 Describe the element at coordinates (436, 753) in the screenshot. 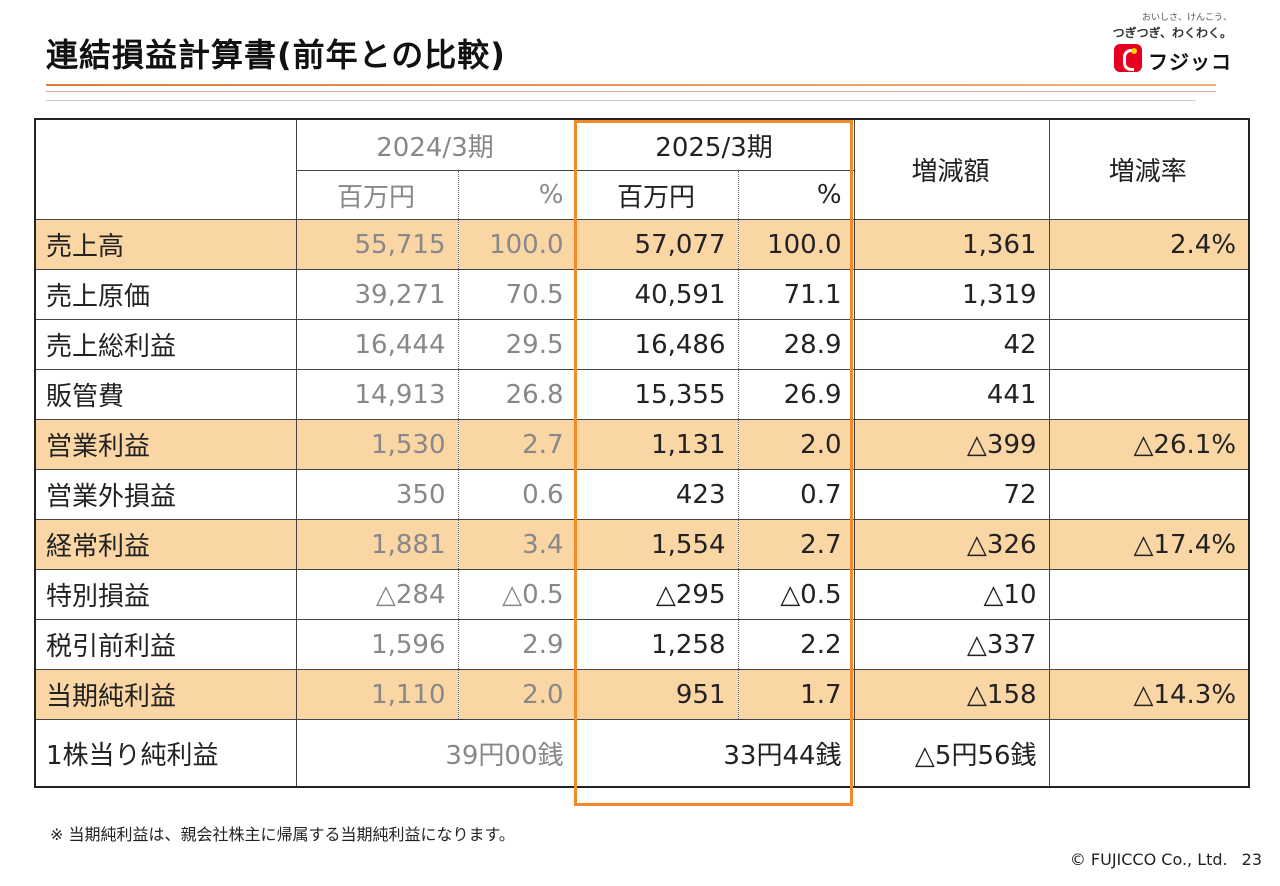

I see `eps-prev-cell: 39円00銭` at that location.